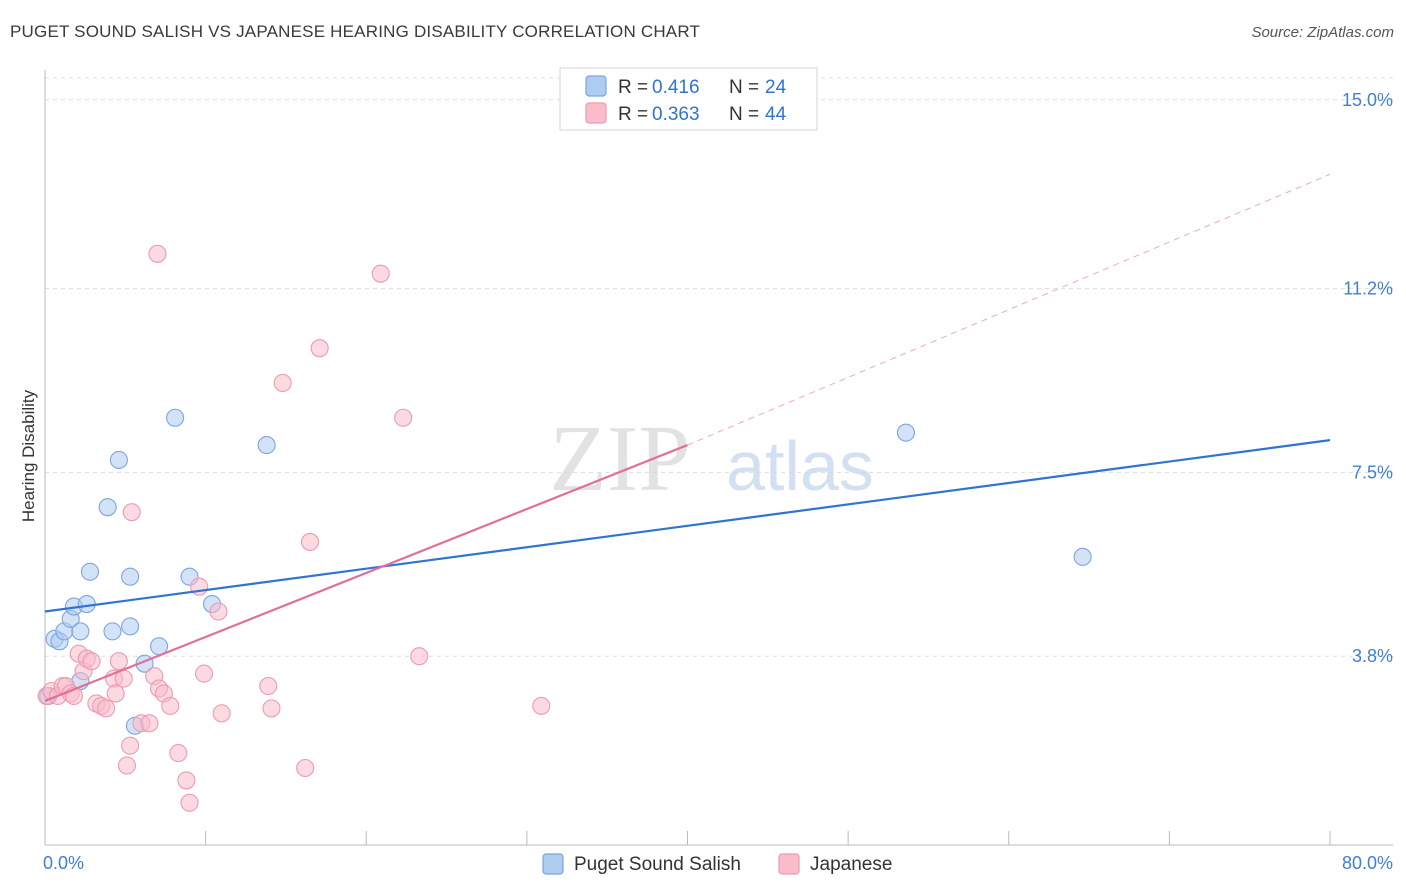 The width and height of the screenshot is (1406, 892). Describe the element at coordinates (789, 864) in the screenshot. I see `bottom-legend-swatch-japanese` at that location.